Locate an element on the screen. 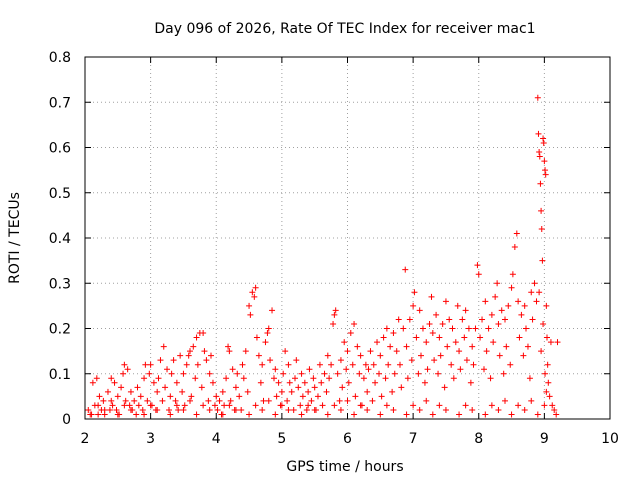 This screenshot has width=640, height=480. y-axis-label: ROTI / TECUs is located at coordinates (15, 238).